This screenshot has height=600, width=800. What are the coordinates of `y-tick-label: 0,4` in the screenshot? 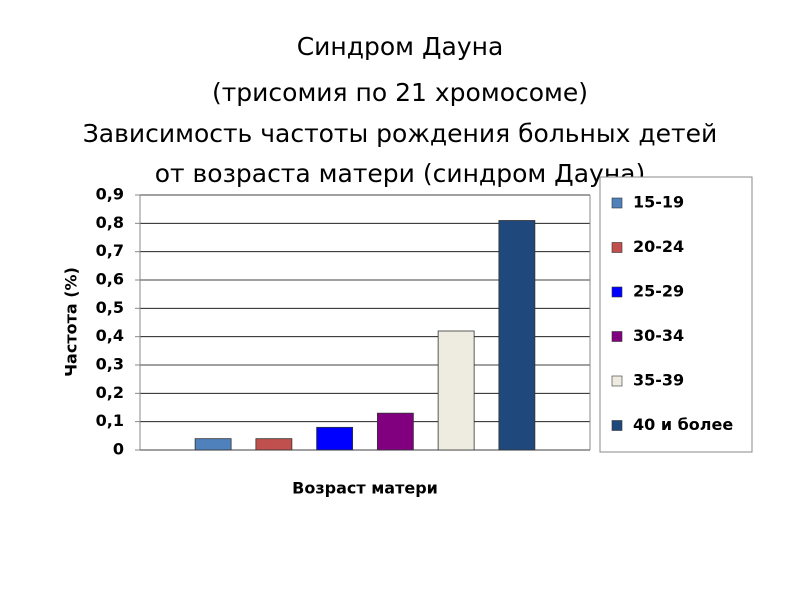 It's located at (110, 335).